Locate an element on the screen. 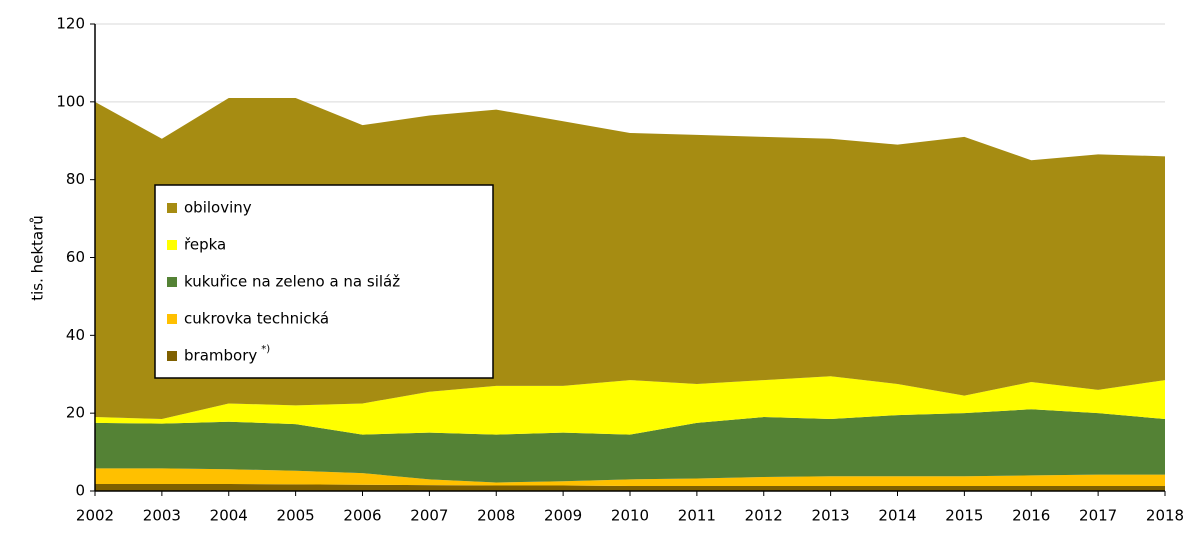 The height and width of the screenshot is (533, 1189). x-tick-label: 2006 is located at coordinates (362, 516).